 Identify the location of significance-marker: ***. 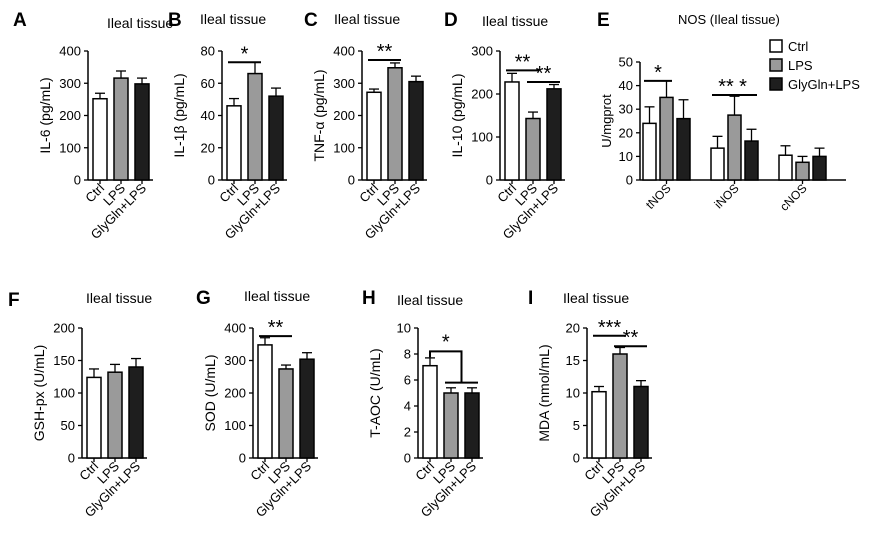
(610, 328).